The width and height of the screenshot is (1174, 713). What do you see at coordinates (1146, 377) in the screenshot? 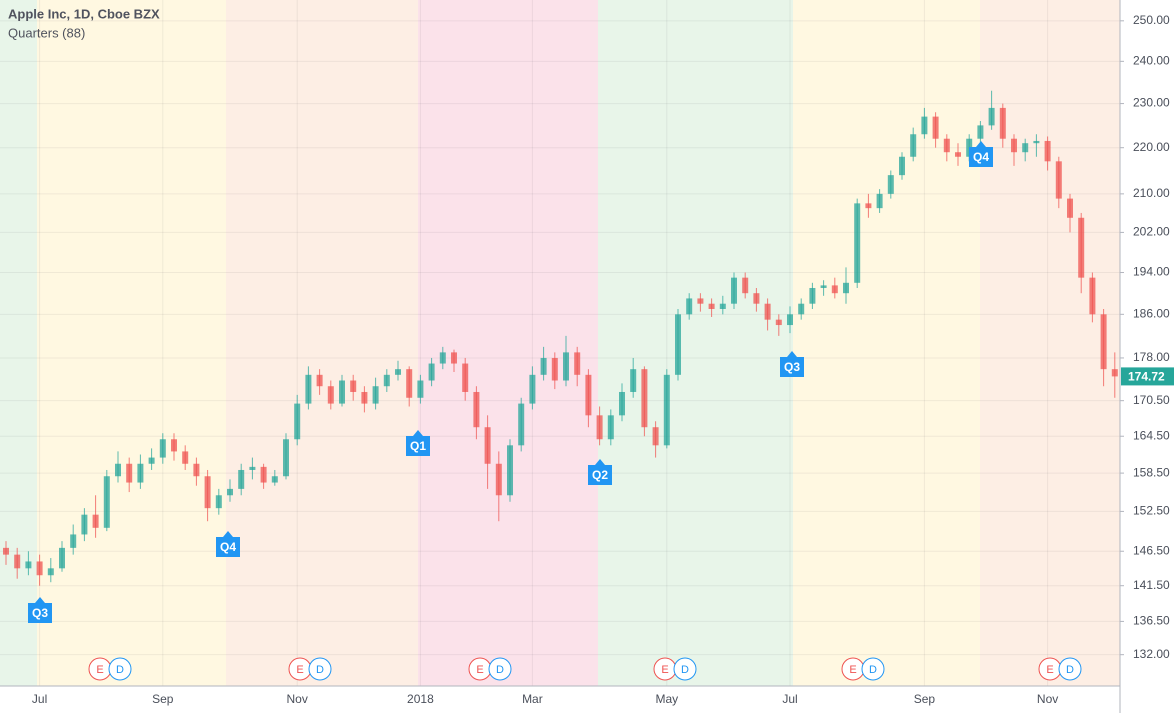
I see `last-price-label: 174.72` at bounding box center [1146, 377].